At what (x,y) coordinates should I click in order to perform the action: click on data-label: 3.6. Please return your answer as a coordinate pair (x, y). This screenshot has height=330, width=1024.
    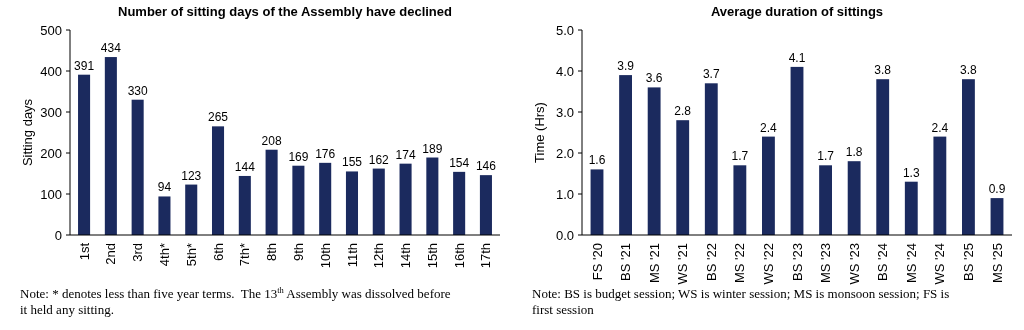
    Looking at the image, I should click on (654, 78).